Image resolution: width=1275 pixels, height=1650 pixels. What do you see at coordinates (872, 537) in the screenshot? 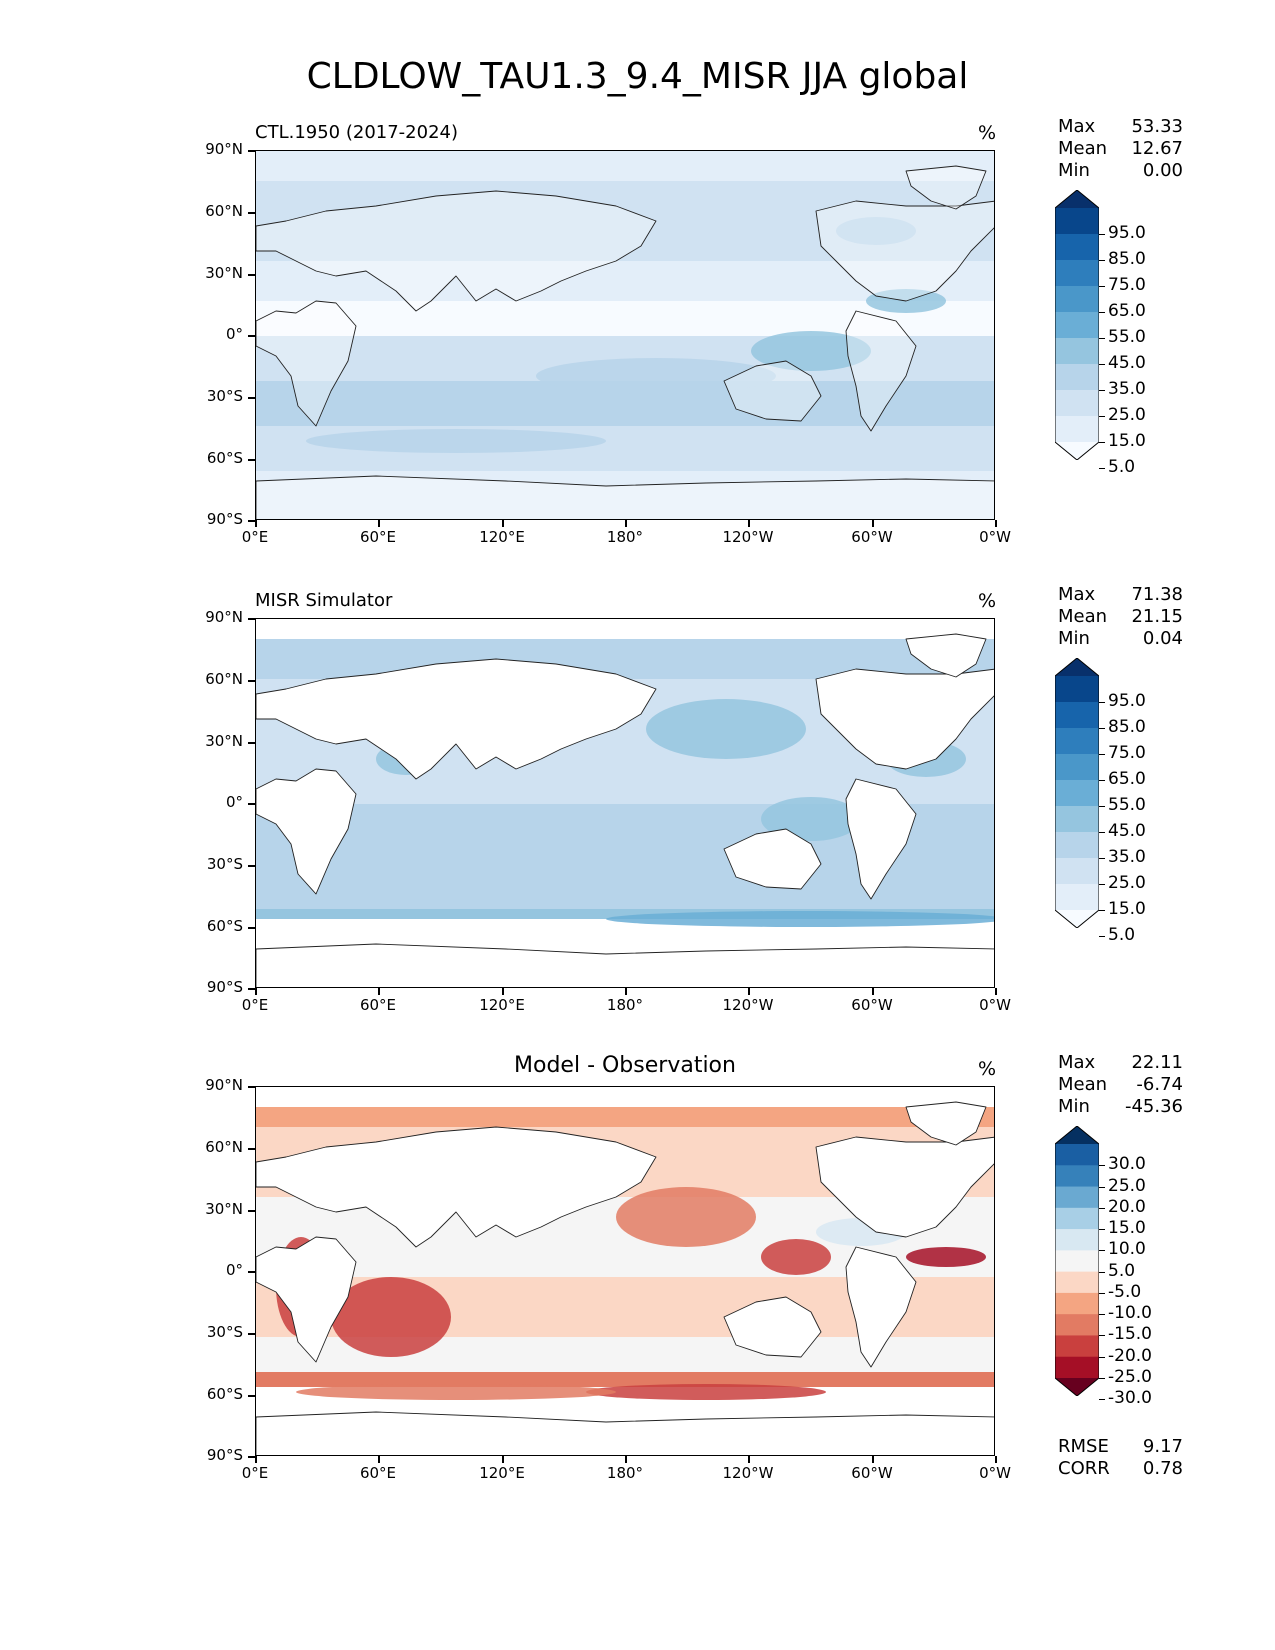
I see `lon-tick-label: 60°W` at bounding box center [872, 537].